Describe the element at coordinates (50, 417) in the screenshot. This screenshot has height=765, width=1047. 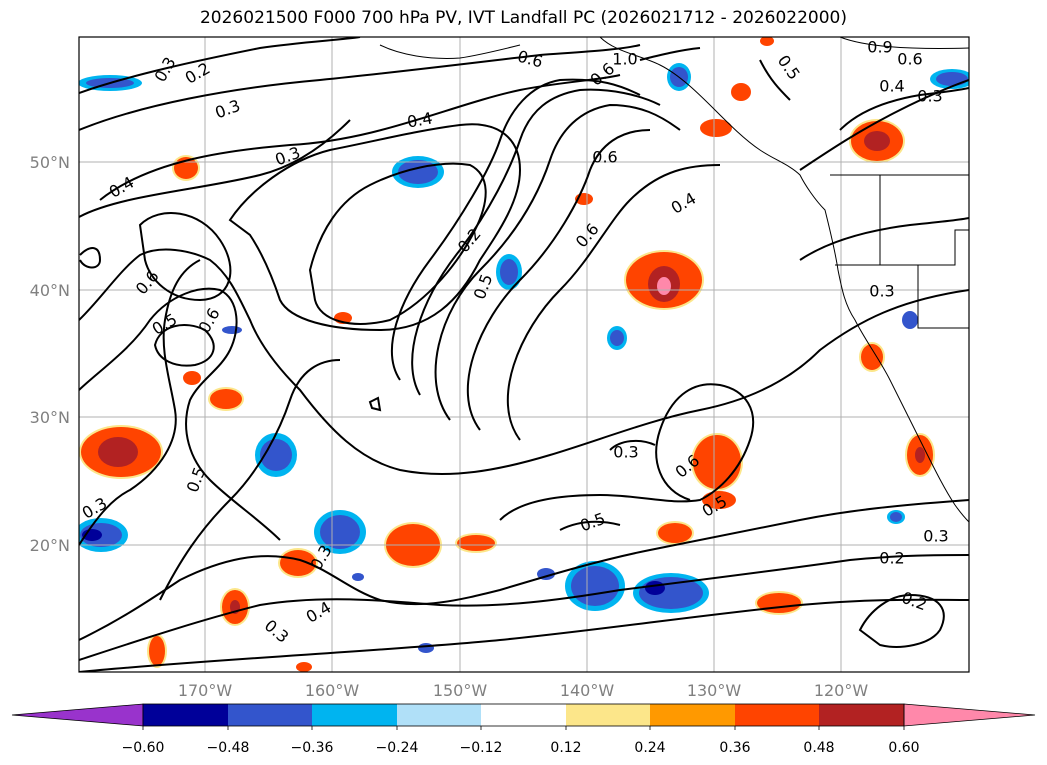
I see `latitude-label: 30°N` at that location.